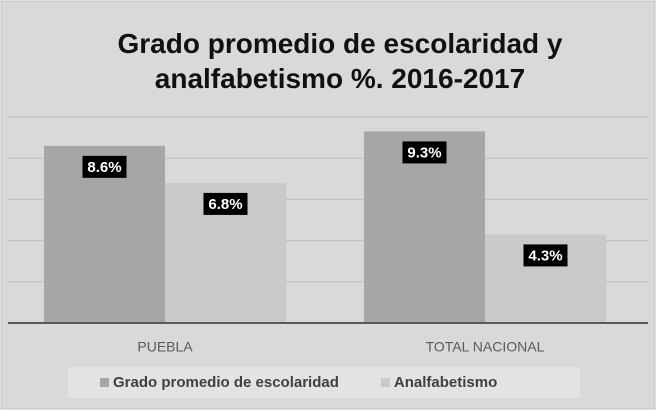  I want to click on x-tick-label: TOTAL NACIONAL, so click(485, 347).